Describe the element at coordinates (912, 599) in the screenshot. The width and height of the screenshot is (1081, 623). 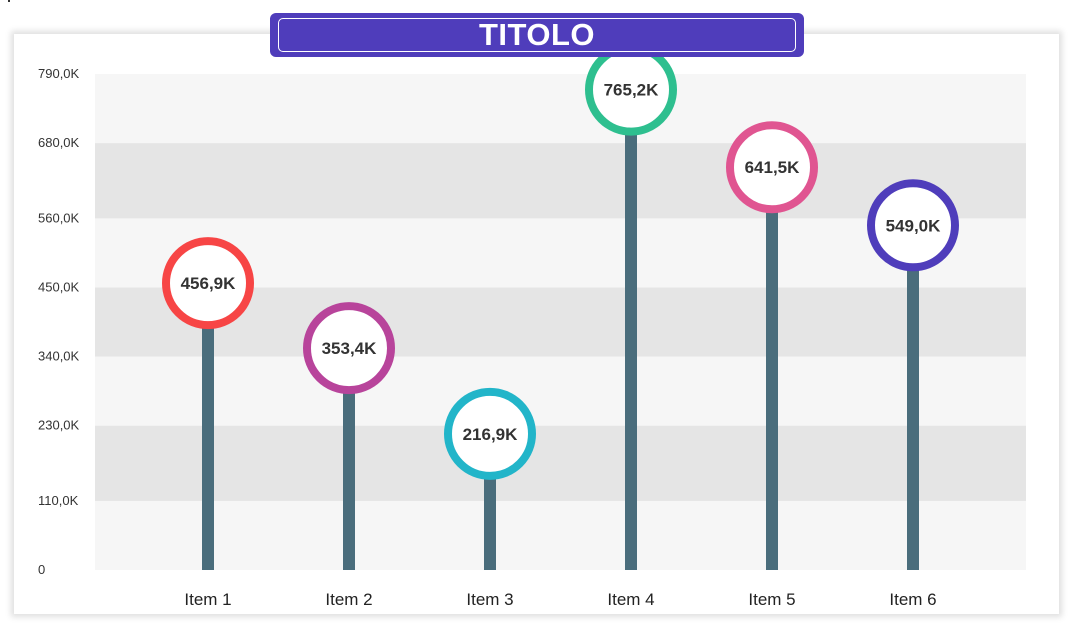
I see `x-category-label: Item 6` at that location.